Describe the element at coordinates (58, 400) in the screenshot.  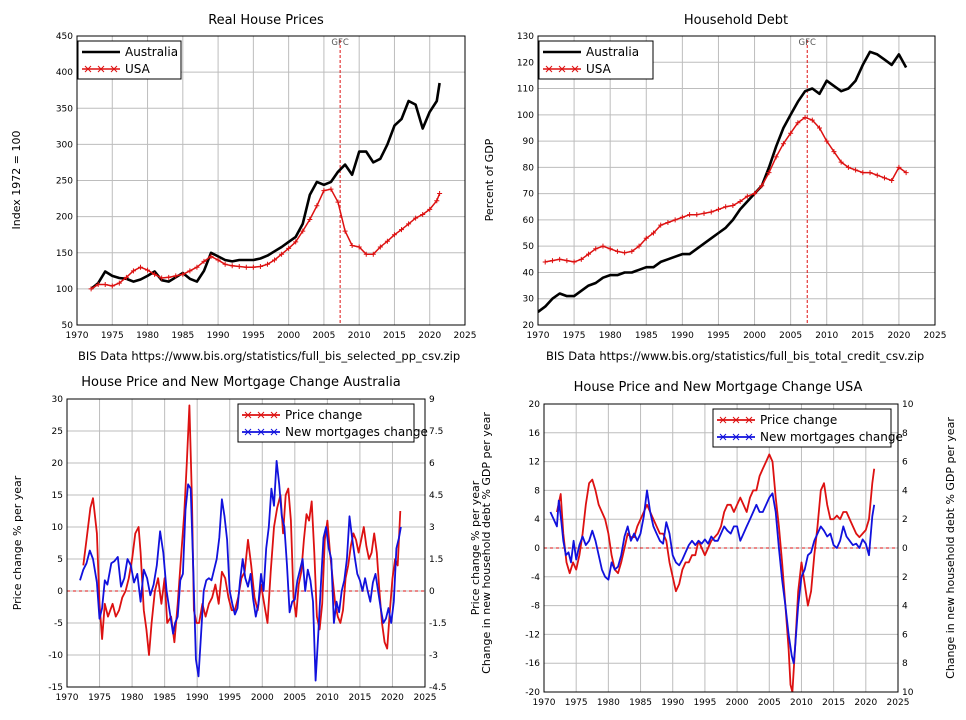
I see `y-tick-label: 30` at that location.